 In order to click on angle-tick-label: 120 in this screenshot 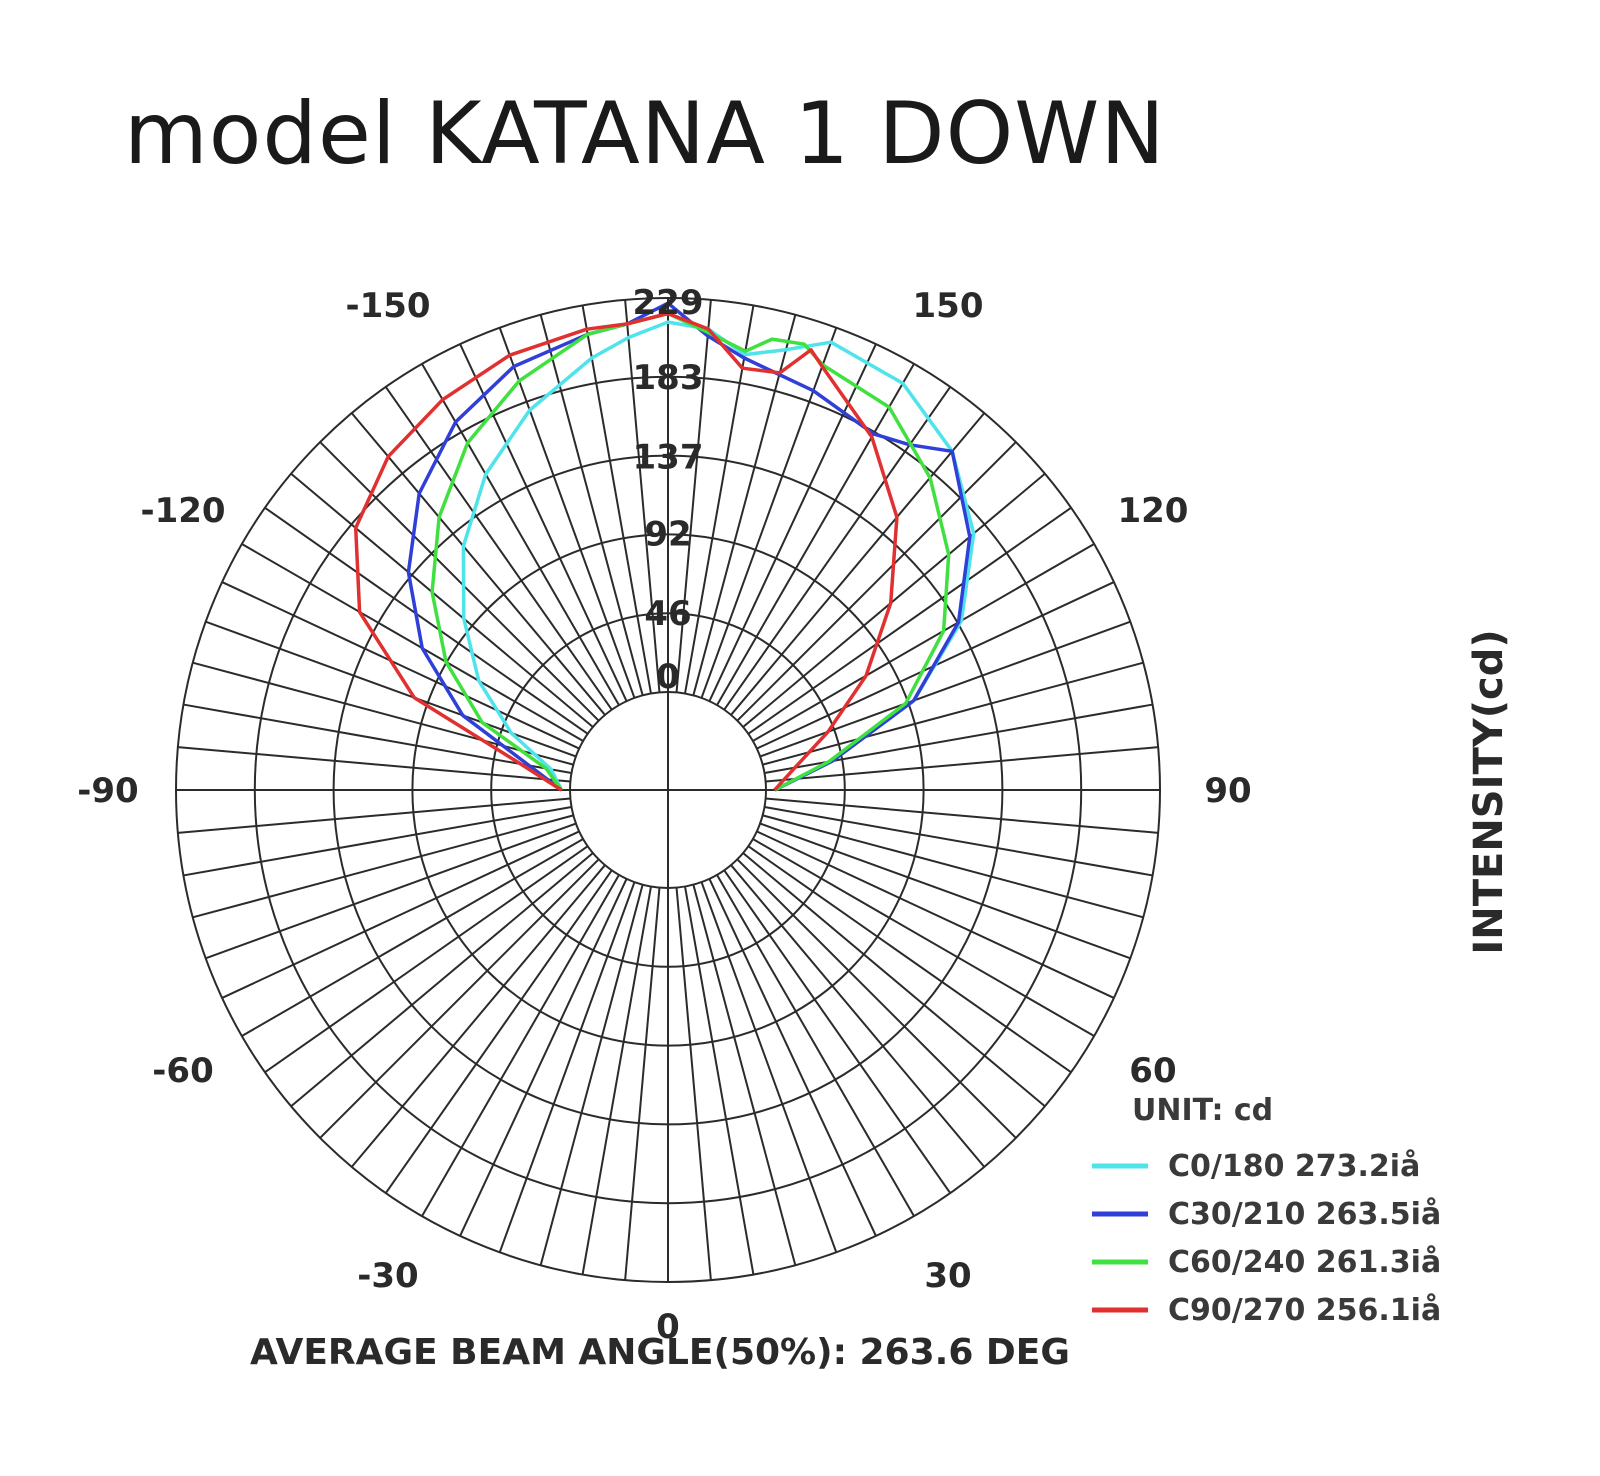, I will do `click(1152, 511)`.